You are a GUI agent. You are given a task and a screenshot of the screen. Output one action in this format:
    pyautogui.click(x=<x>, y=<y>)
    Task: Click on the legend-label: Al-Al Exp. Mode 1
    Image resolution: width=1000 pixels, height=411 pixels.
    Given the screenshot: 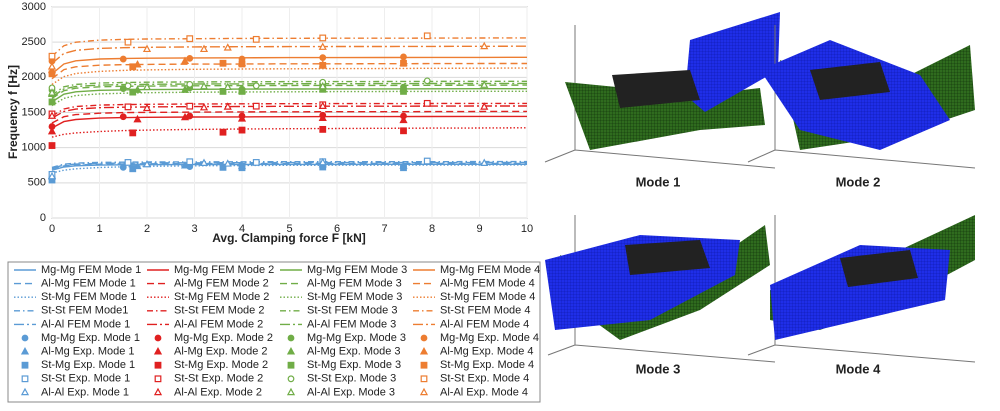 What is the action you would take?
    pyautogui.click(x=85, y=392)
    